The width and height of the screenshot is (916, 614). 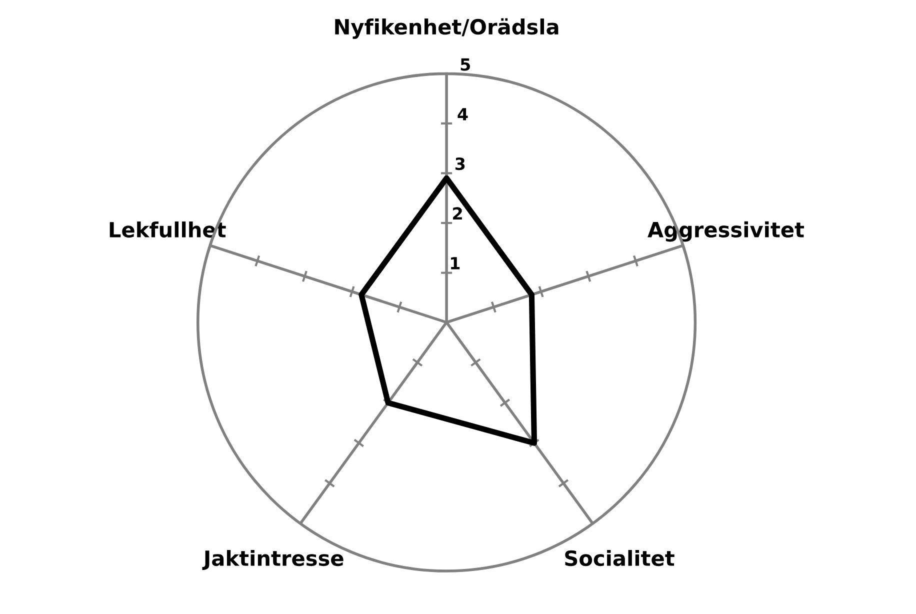 What do you see at coordinates (619, 558) in the screenshot?
I see `spoke-label: Socialitet` at bounding box center [619, 558].